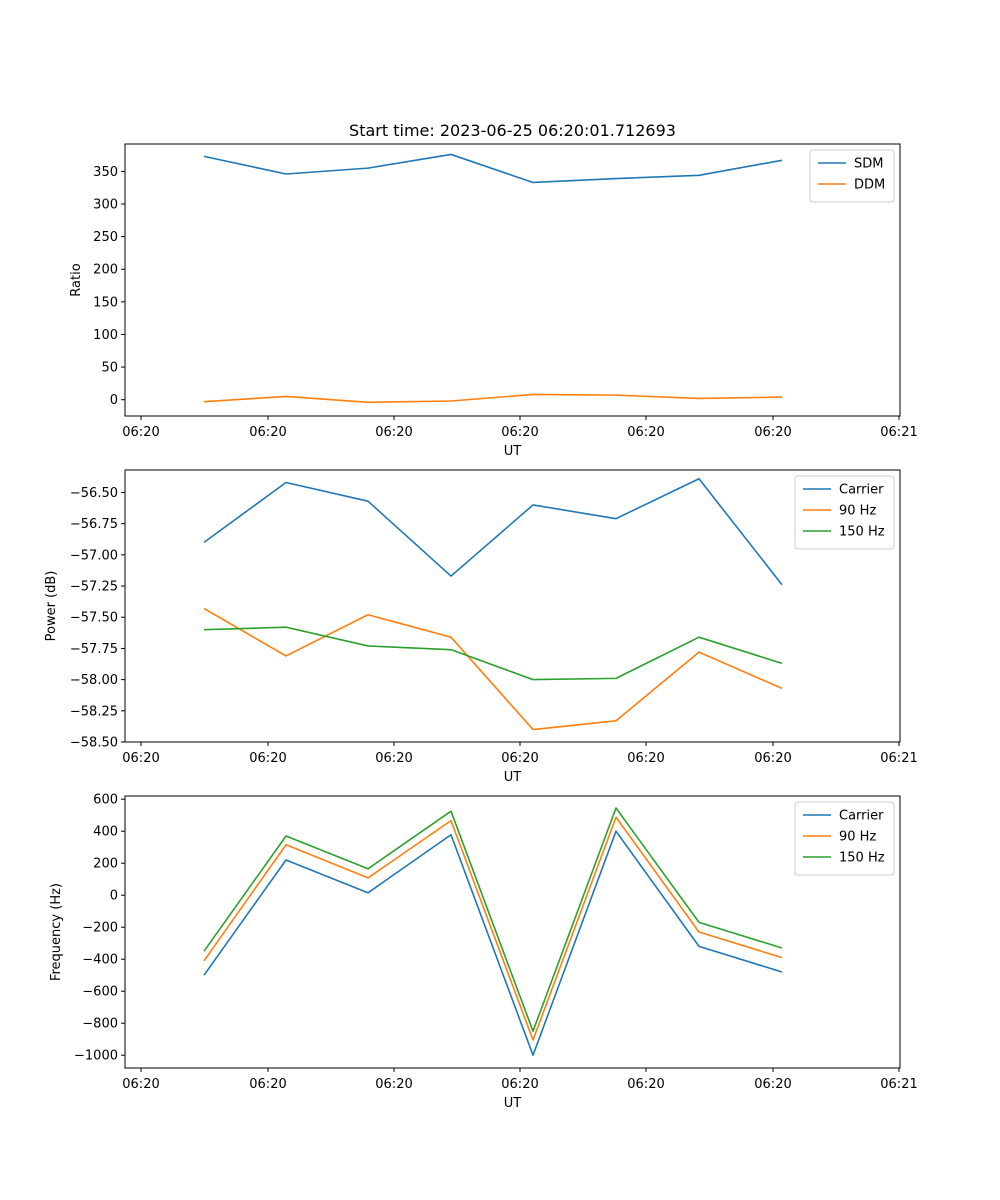  Describe the element at coordinates (493, 398) in the screenshot. I see `series-line-ddm` at that location.